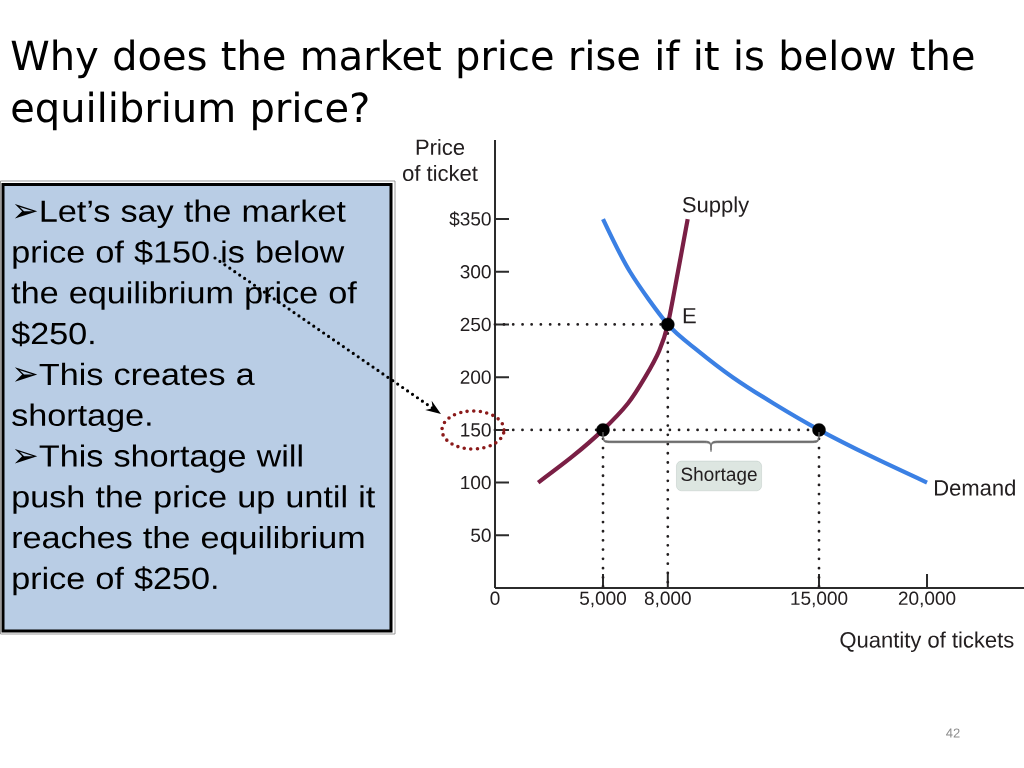  What do you see at coordinates (440, 160) in the screenshot?
I see `y-axis-title: Price of ticket` at bounding box center [440, 160].